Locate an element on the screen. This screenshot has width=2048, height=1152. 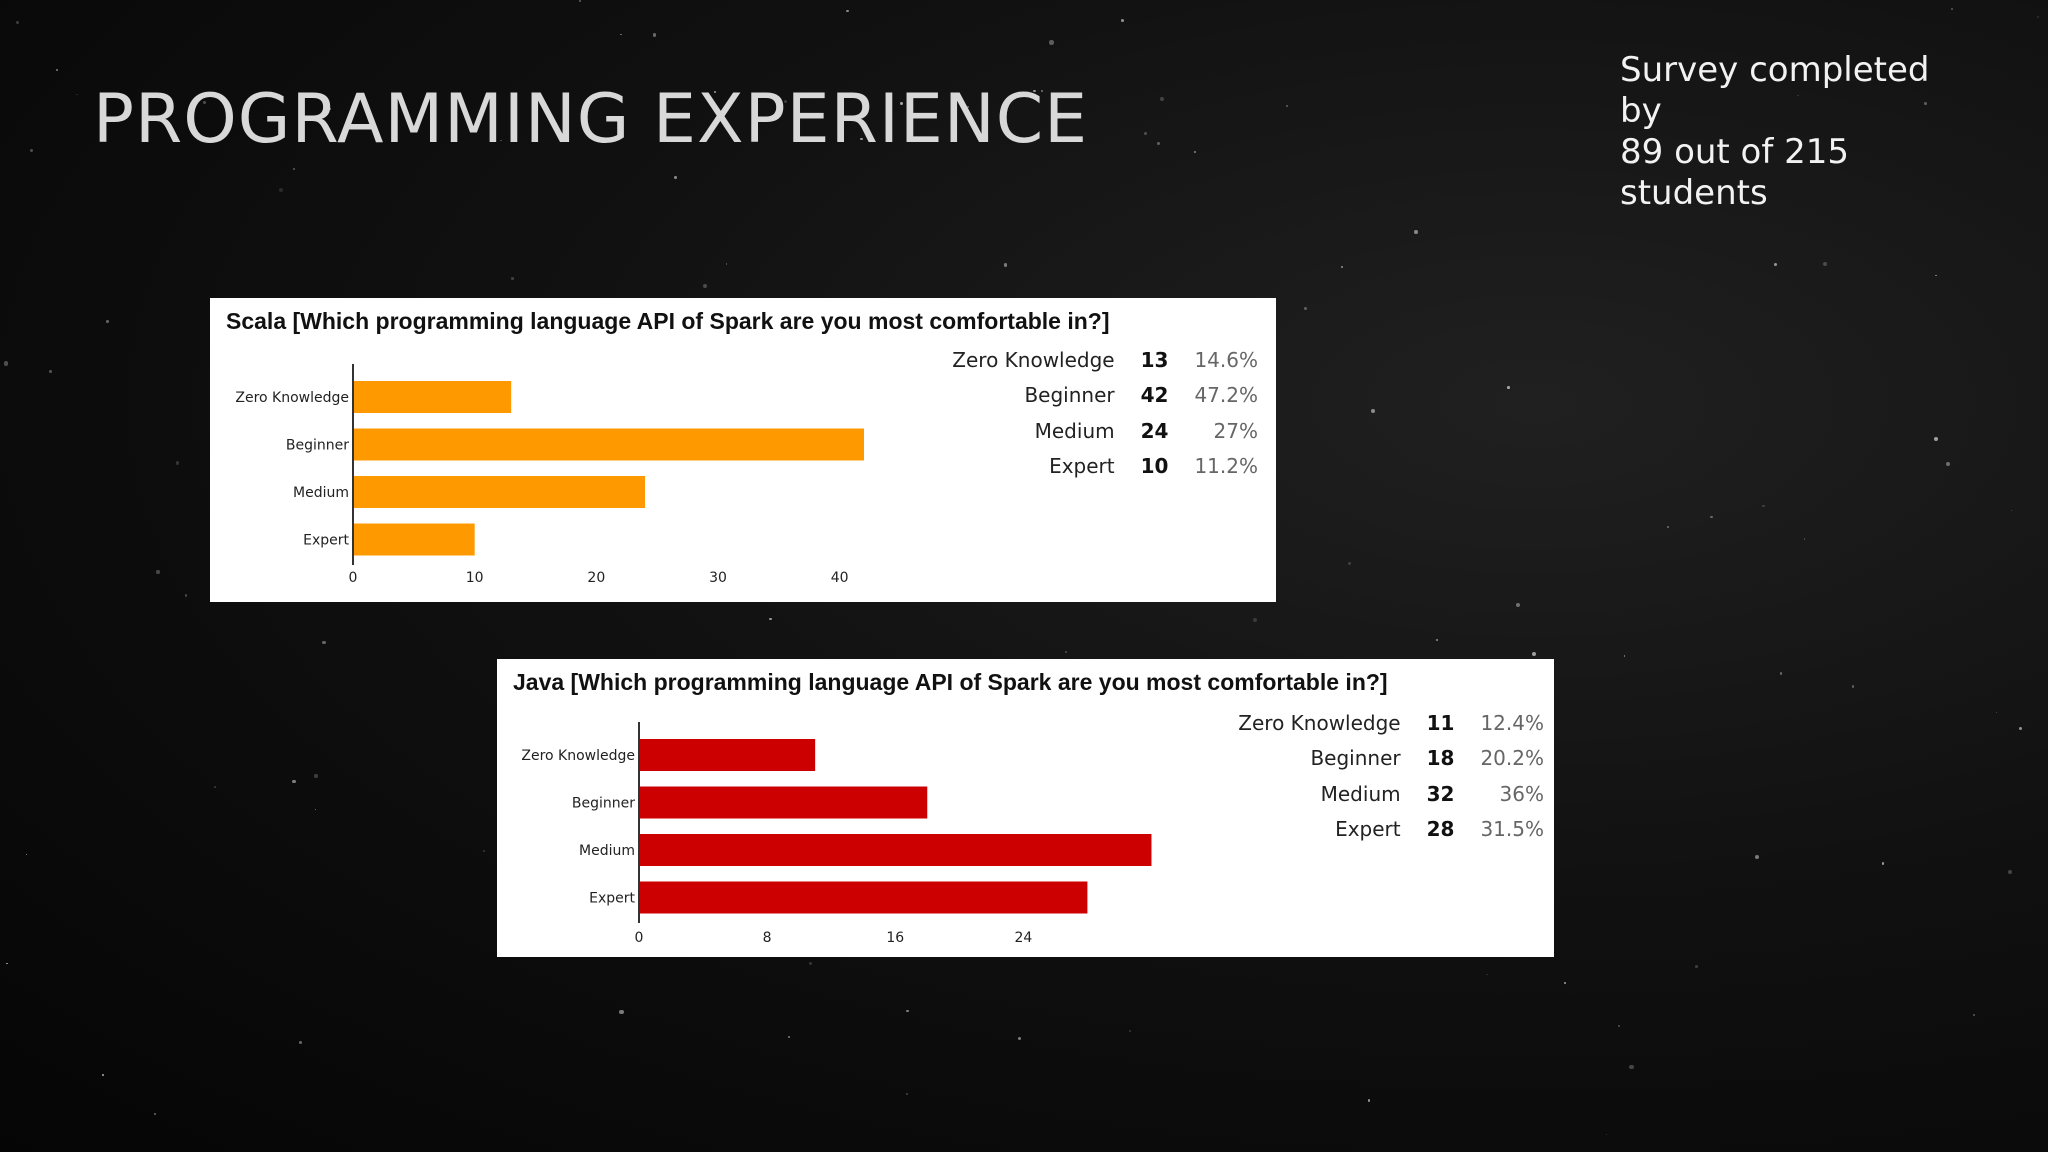
y-category-label: Medium is located at coordinates (607, 851).